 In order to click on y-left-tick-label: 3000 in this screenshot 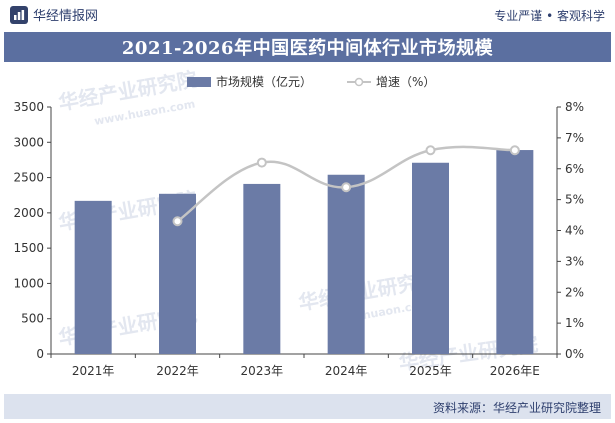, I will do `click(28, 142)`.